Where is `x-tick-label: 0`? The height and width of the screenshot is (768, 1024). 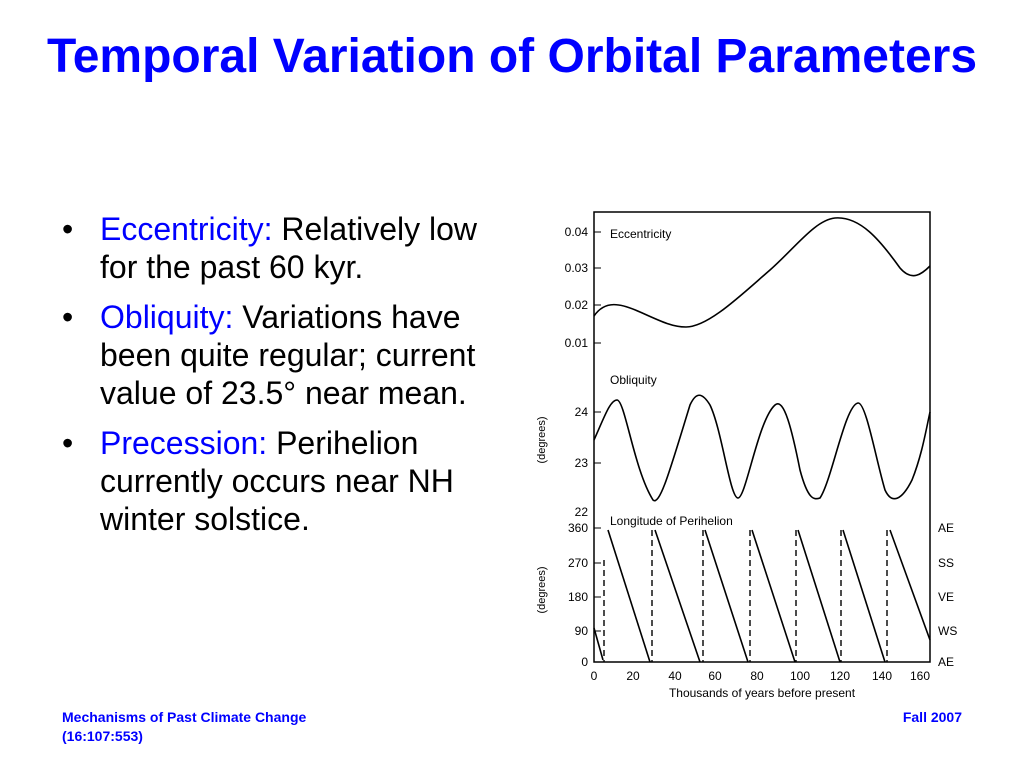
x-tick-label: 0 is located at coordinates (594, 676).